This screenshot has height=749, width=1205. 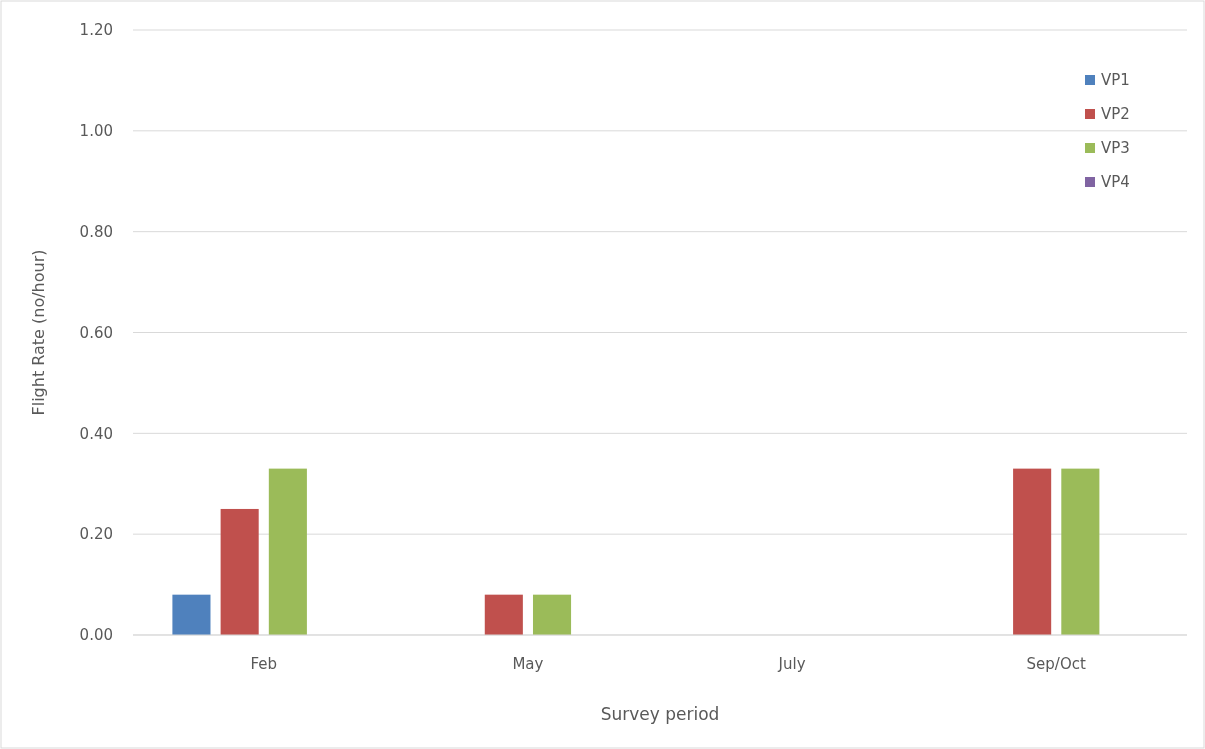 I want to click on y-axis-title: Flight Rate (no/hour), so click(x=38, y=332).